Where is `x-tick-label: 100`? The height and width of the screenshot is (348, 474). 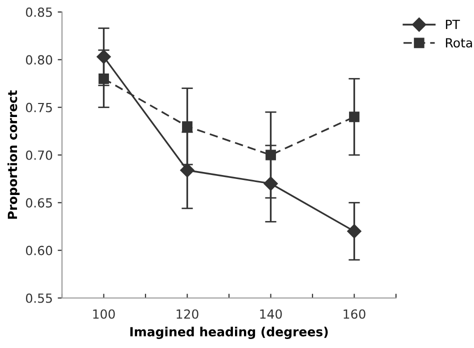
x-tick-label: 100 is located at coordinates (104, 314).